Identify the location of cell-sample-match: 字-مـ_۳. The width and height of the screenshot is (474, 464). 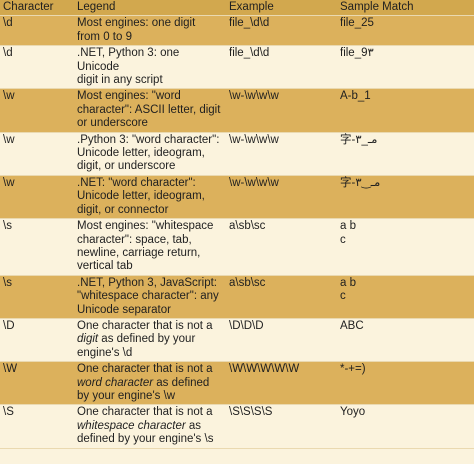
(405, 154).